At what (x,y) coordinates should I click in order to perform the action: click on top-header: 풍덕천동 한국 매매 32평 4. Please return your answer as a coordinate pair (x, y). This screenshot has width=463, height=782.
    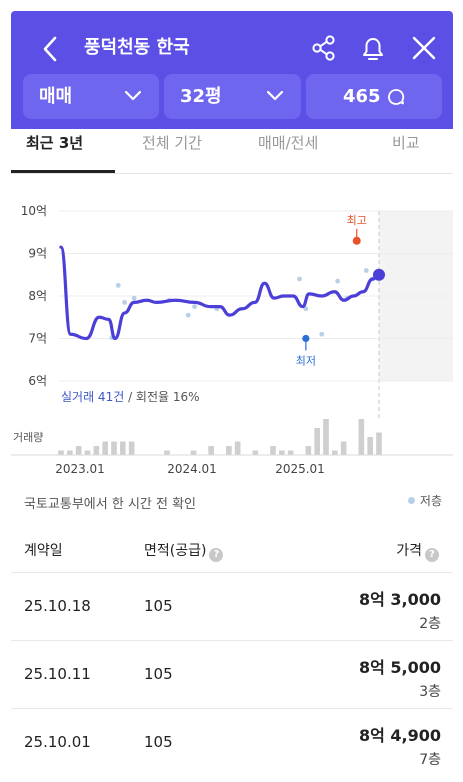
    Looking at the image, I should click on (232, 70).